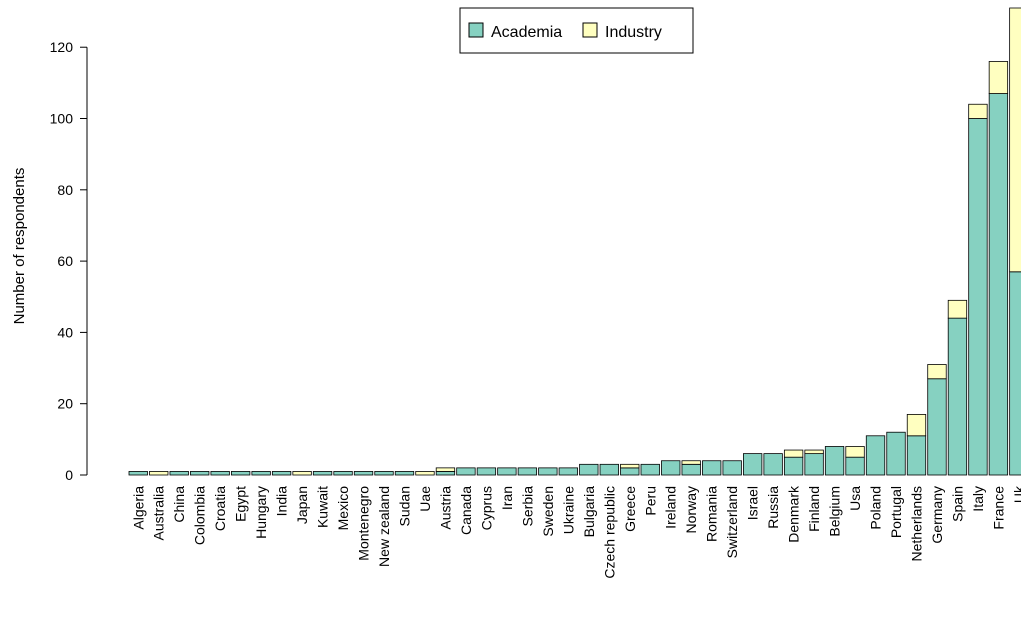  Describe the element at coordinates (527, 506) in the screenshot. I see `x-tick-label: Serbia` at that location.